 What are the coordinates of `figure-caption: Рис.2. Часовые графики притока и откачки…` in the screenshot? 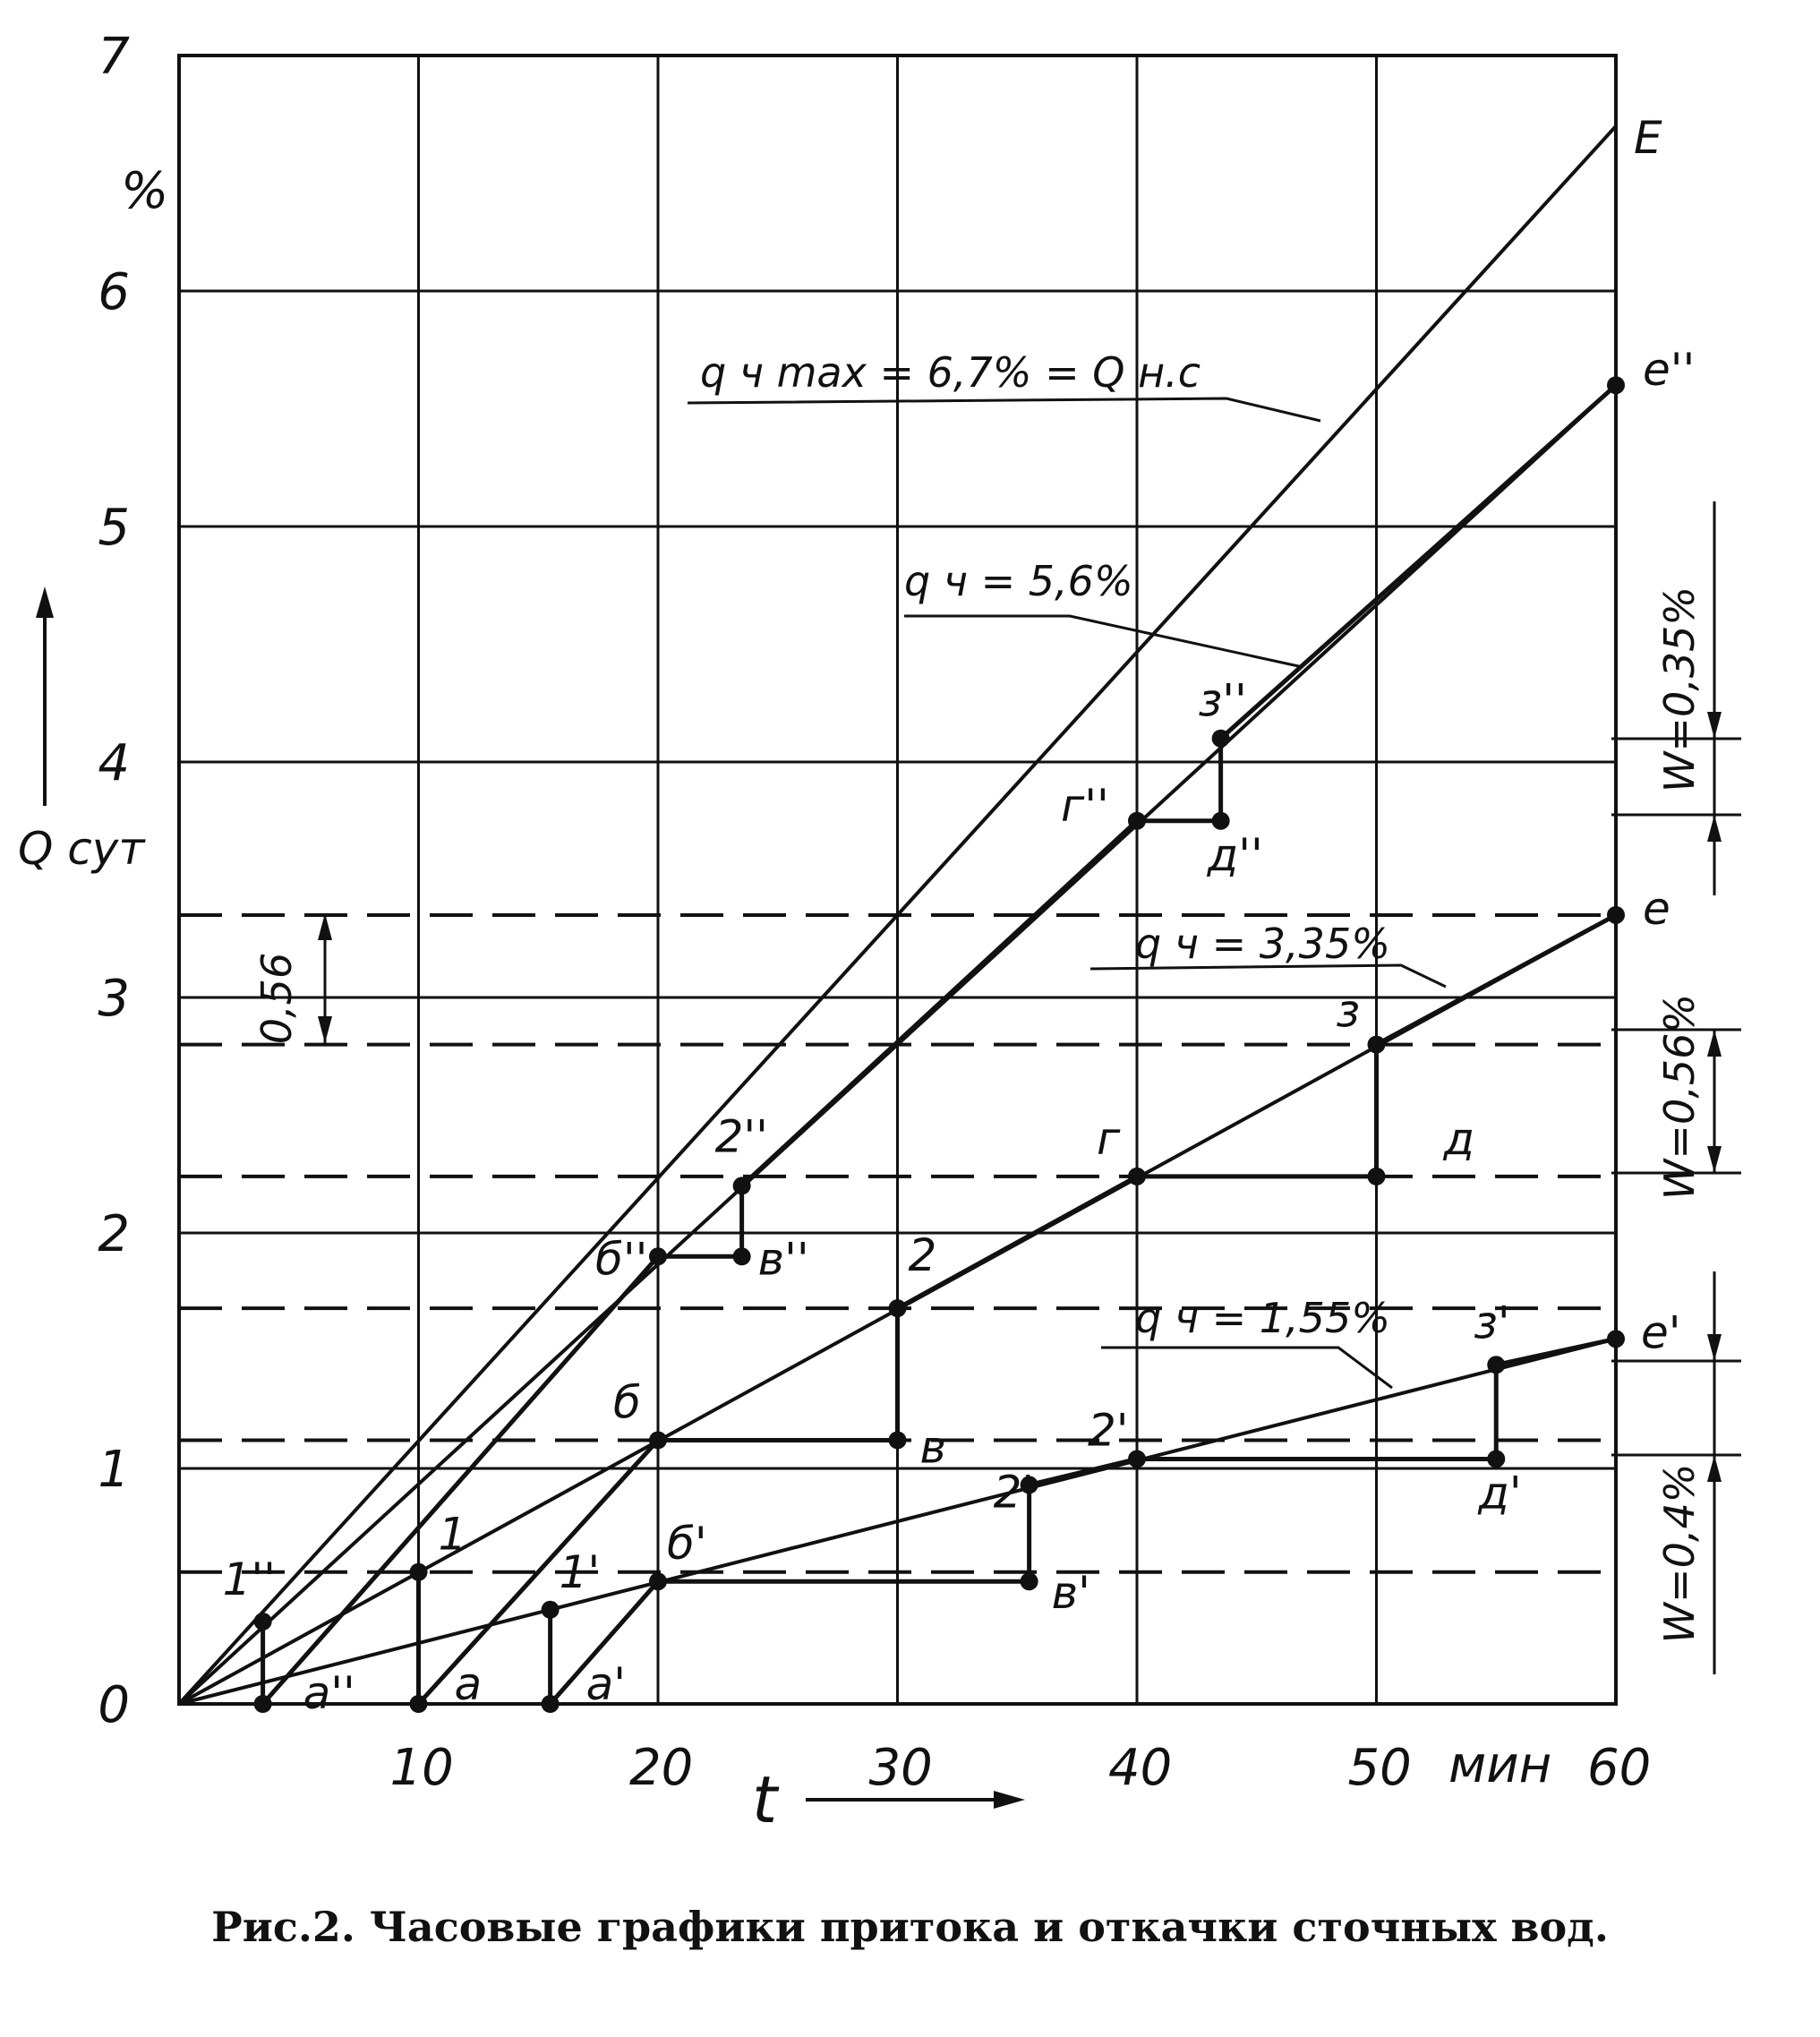 It's located at (910, 1927).